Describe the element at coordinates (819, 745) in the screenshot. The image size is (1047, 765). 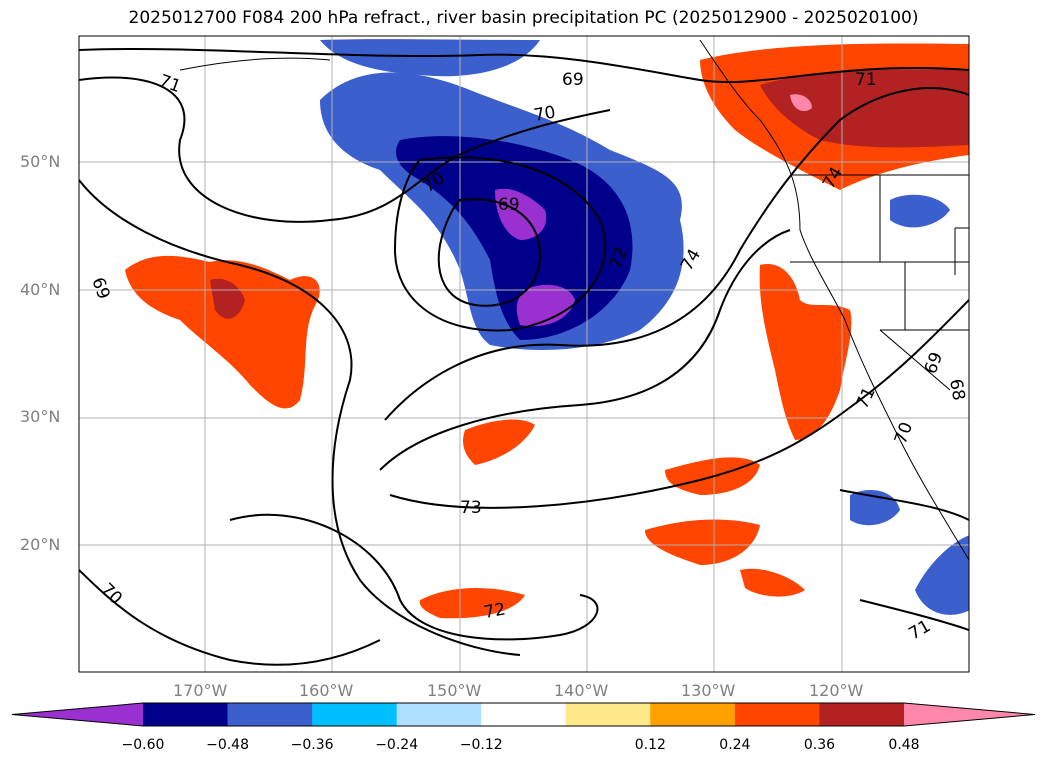
I see `colorbar-tick-label: 0.36` at that location.